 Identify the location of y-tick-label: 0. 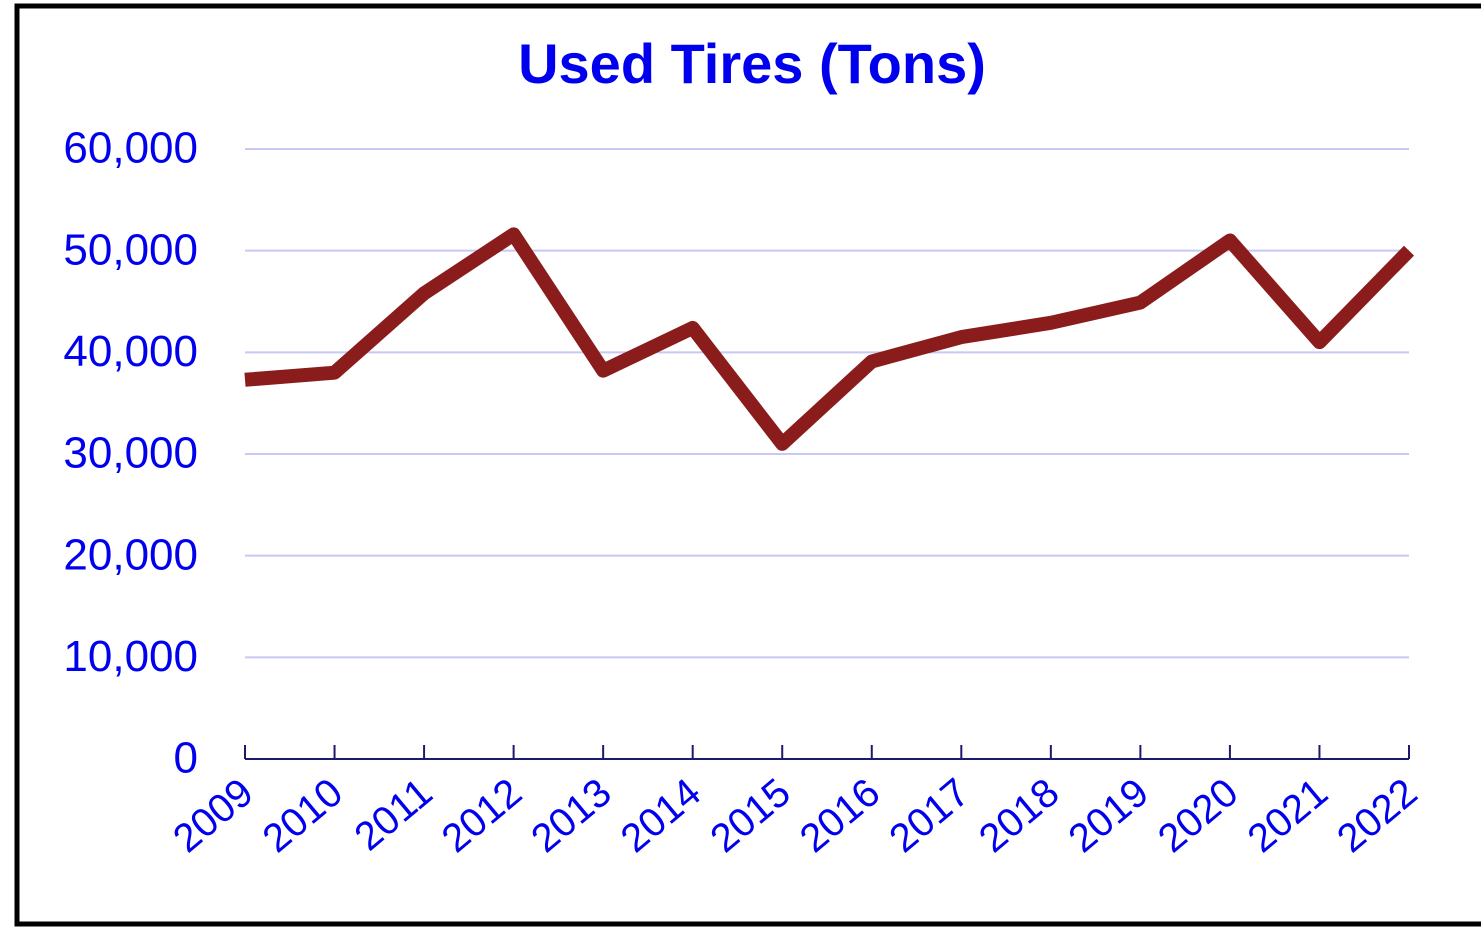
(186, 758).